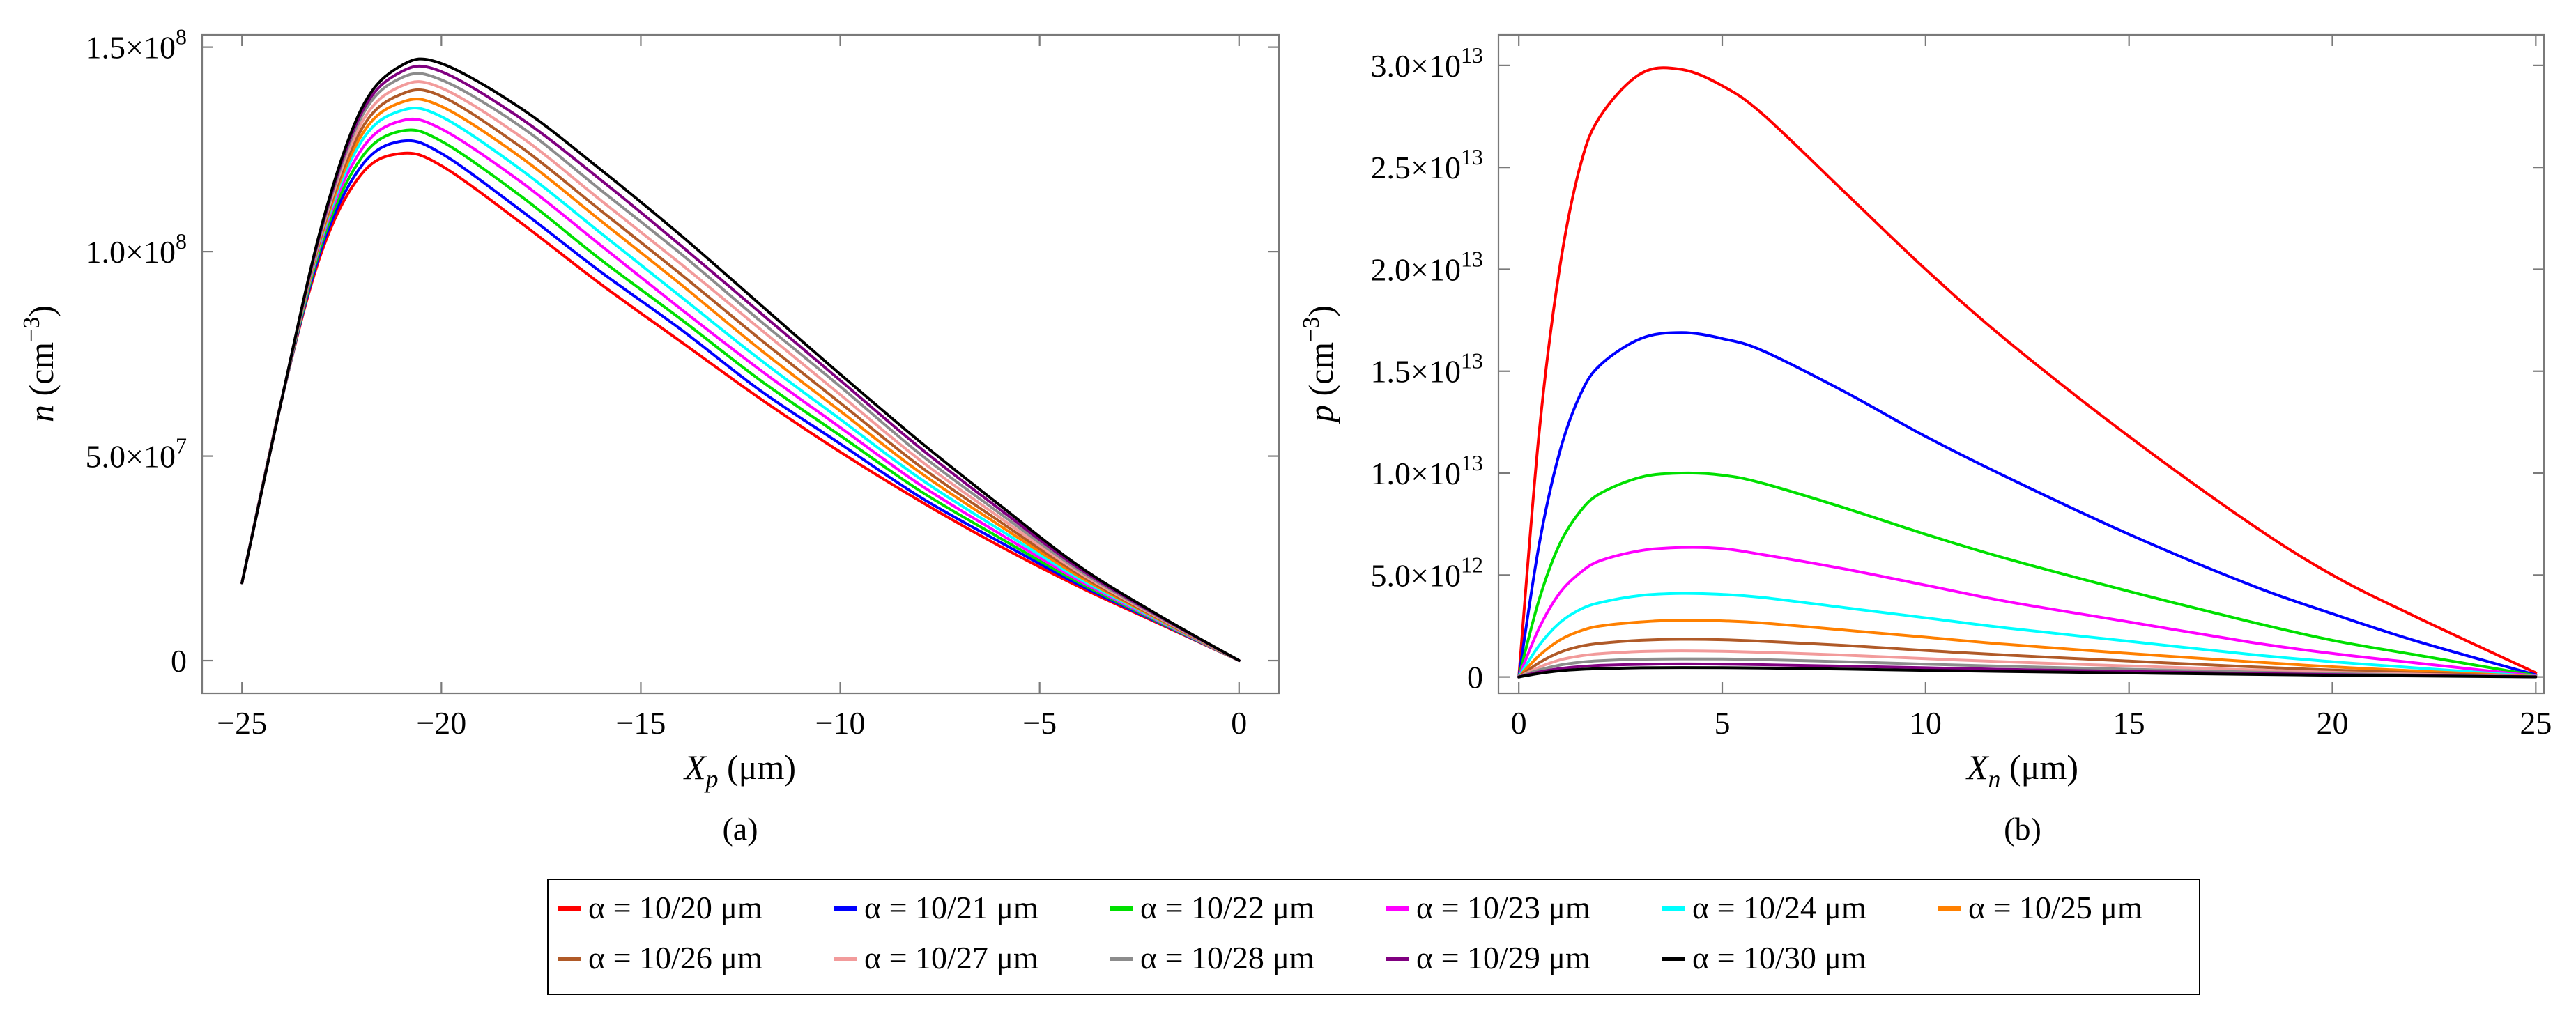  I want to click on panel-a-xlabel: Xp (μm), so click(739, 771).